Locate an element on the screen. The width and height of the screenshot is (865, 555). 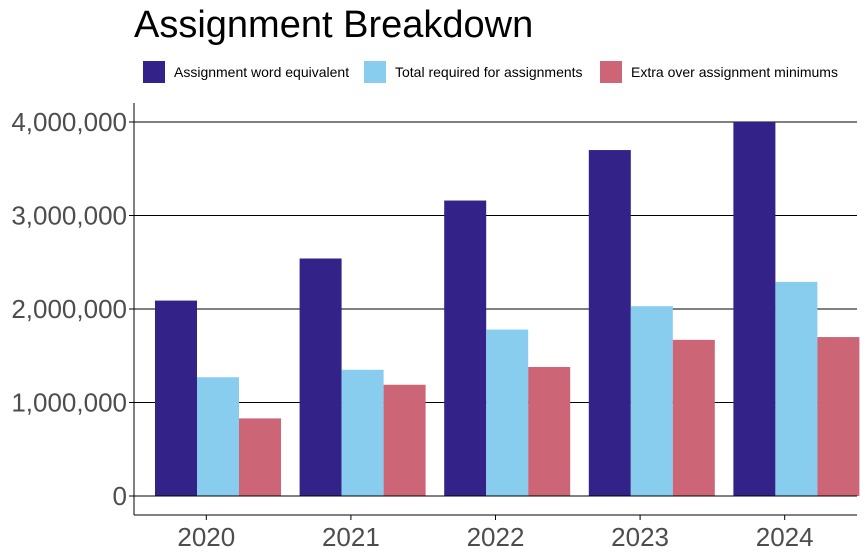
y-tick-label-2: 2,000,000 is located at coordinates (69, 309).